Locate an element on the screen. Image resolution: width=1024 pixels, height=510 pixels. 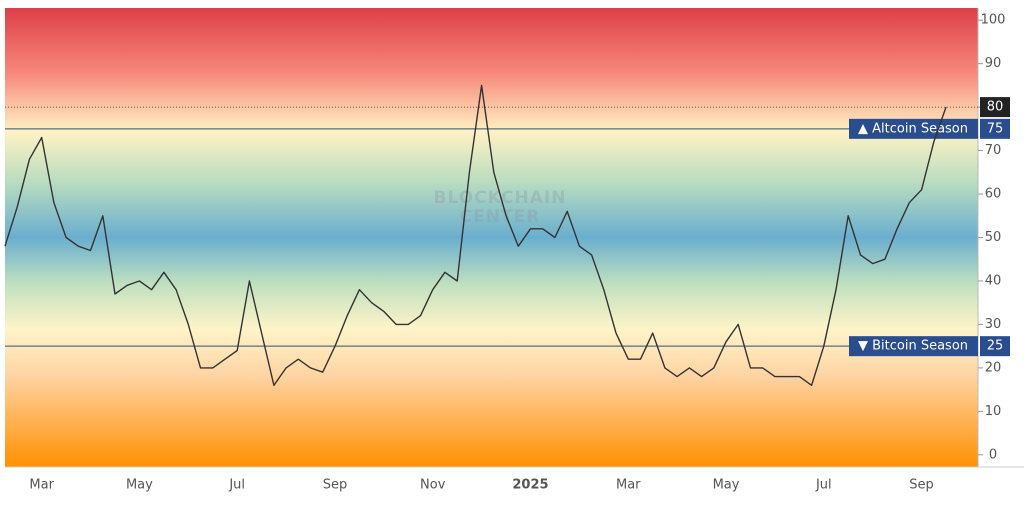
y-tick-label: 70 is located at coordinates (993, 150).